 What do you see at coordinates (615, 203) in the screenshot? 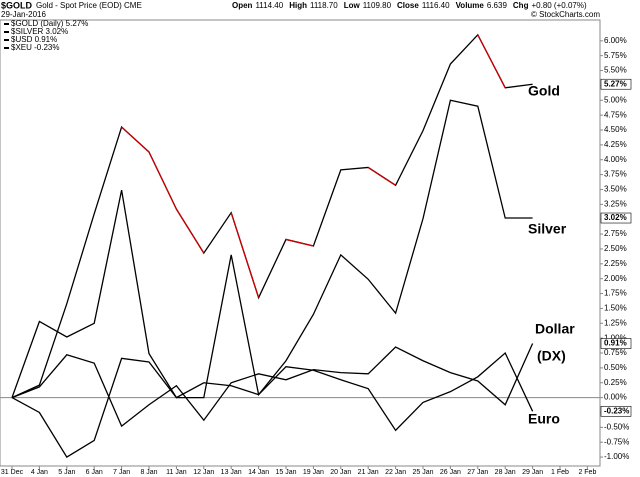
I see `y-tick-label: 3.25%` at bounding box center [615, 203].